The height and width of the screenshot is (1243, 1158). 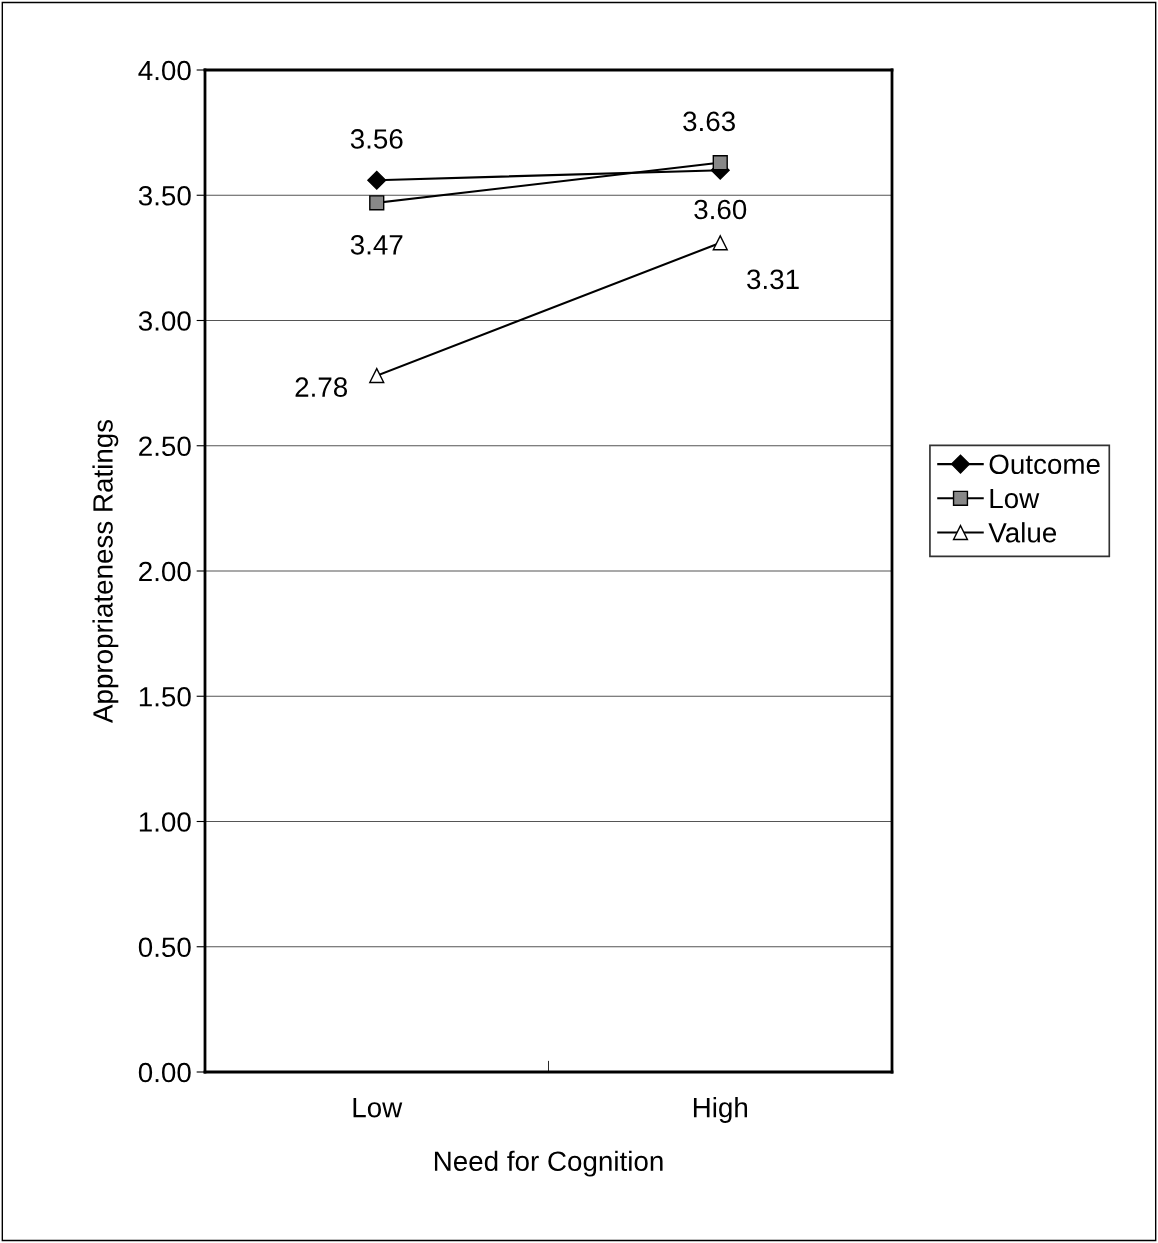 What do you see at coordinates (709, 121) in the screenshot?
I see `data-label: 3.63` at bounding box center [709, 121].